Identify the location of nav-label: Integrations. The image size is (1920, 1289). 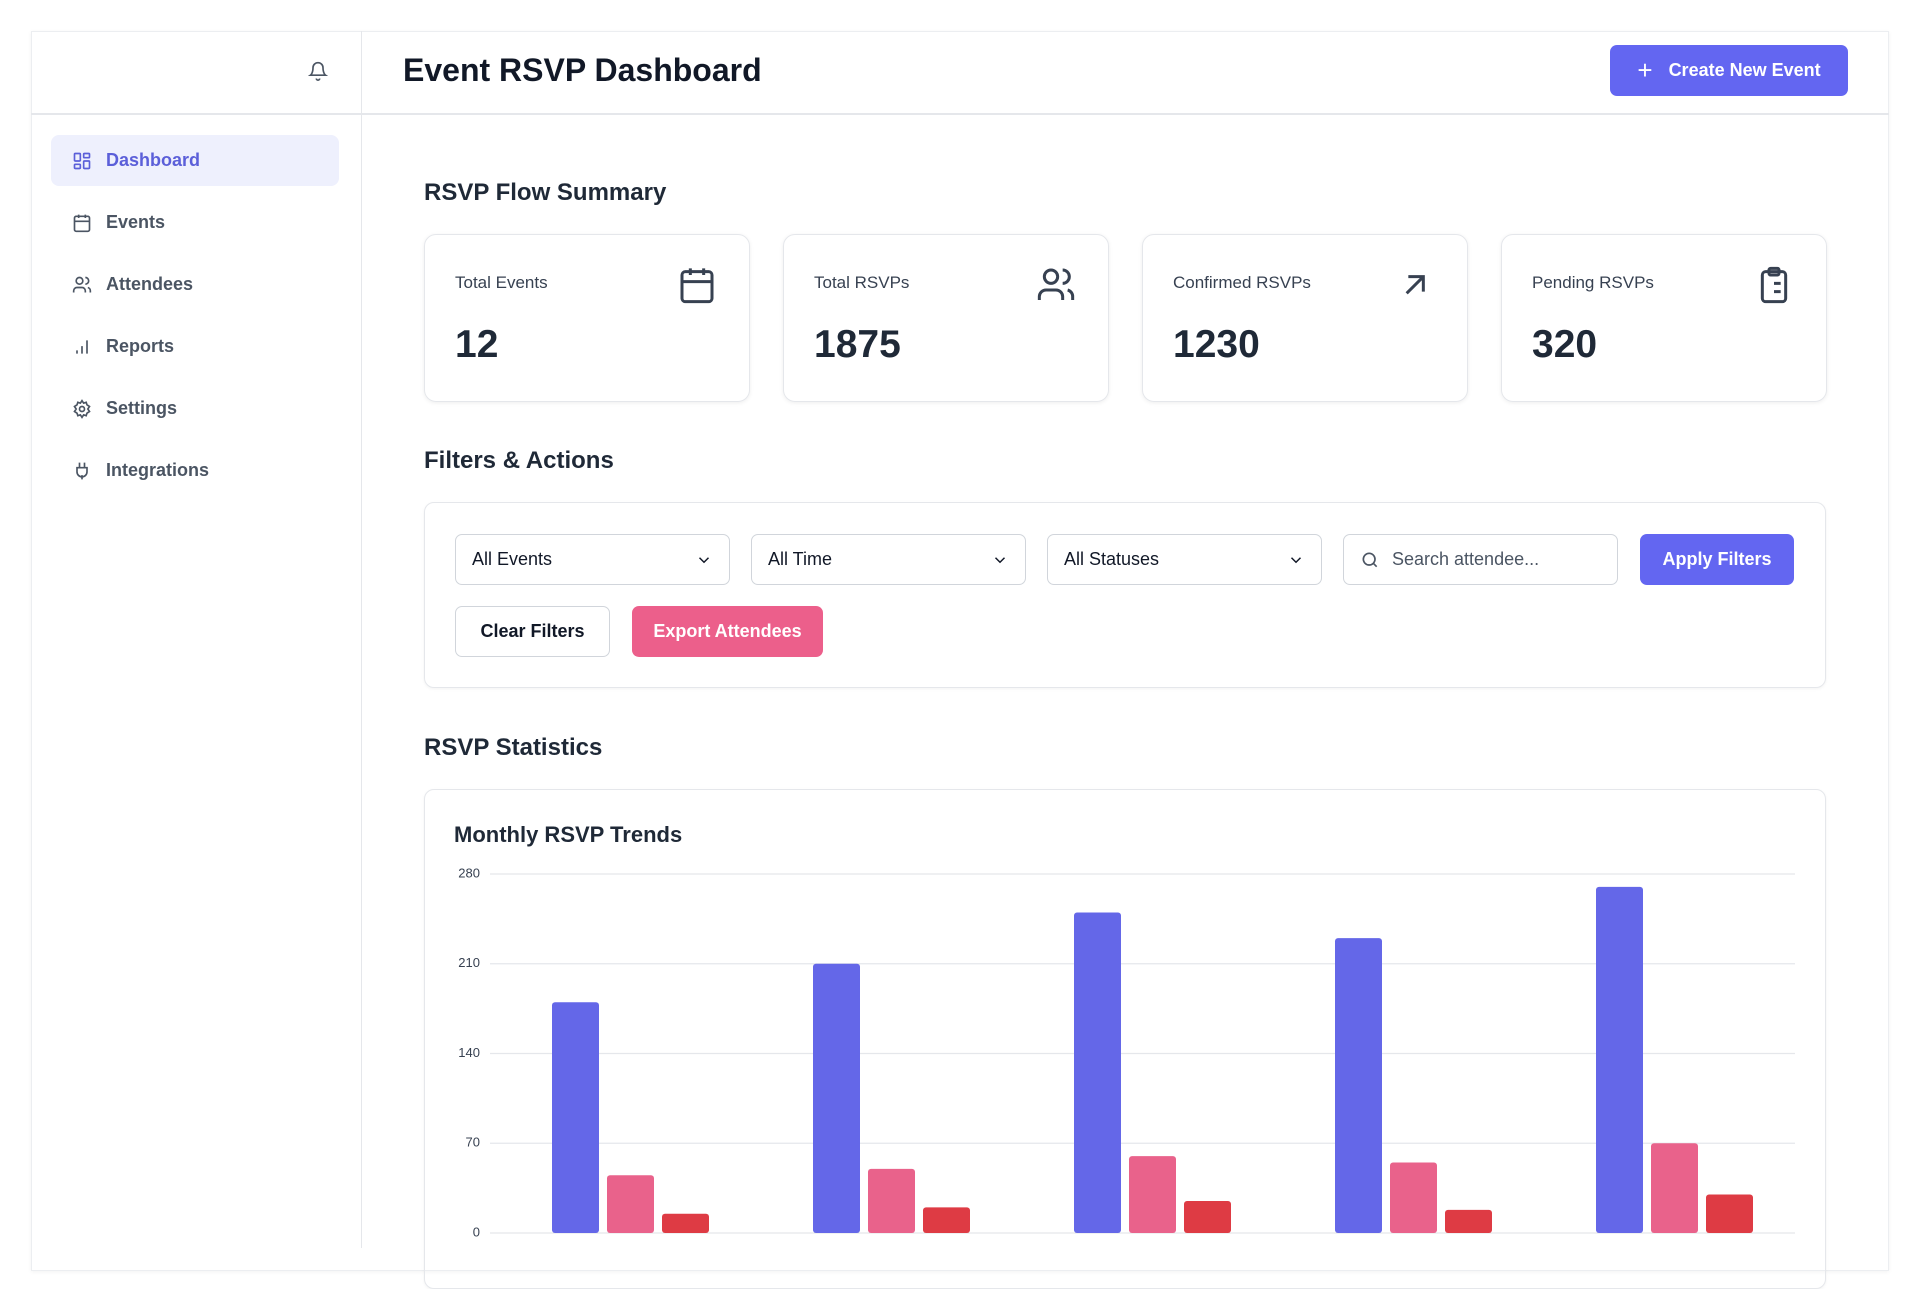
(158, 470).